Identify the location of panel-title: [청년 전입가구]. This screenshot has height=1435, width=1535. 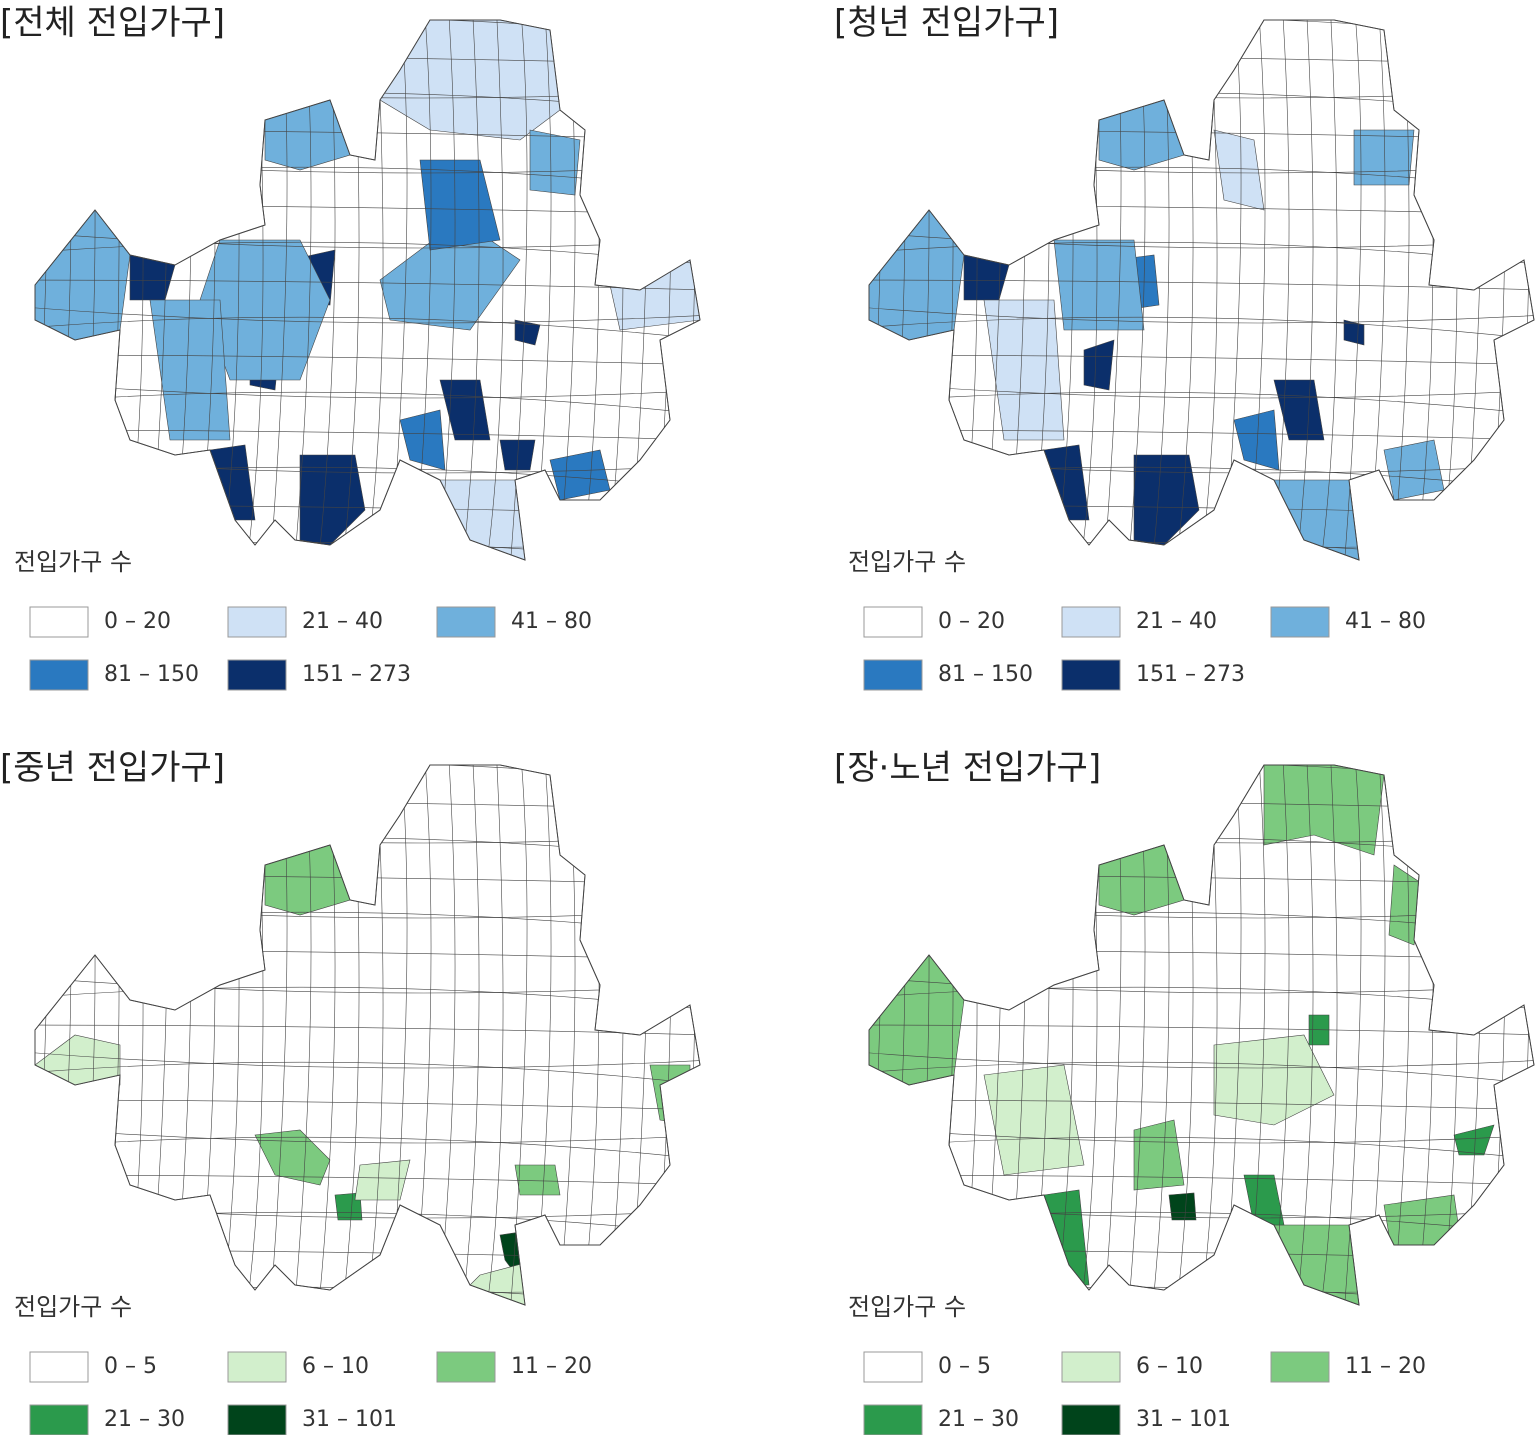
(946, 23).